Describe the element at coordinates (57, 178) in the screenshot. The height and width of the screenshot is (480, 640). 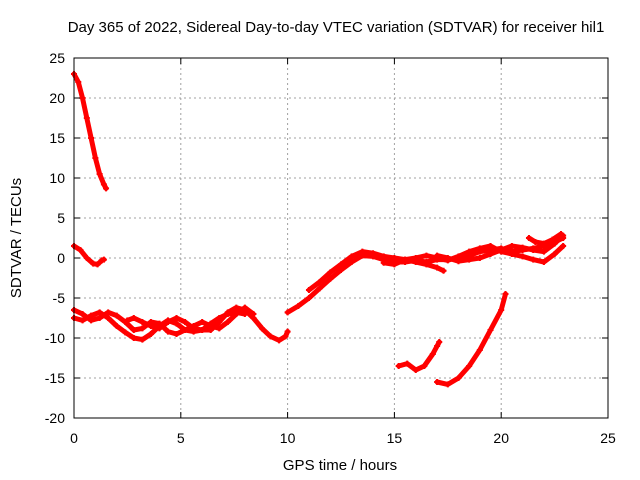
I see `y-tick-label: 10` at that location.